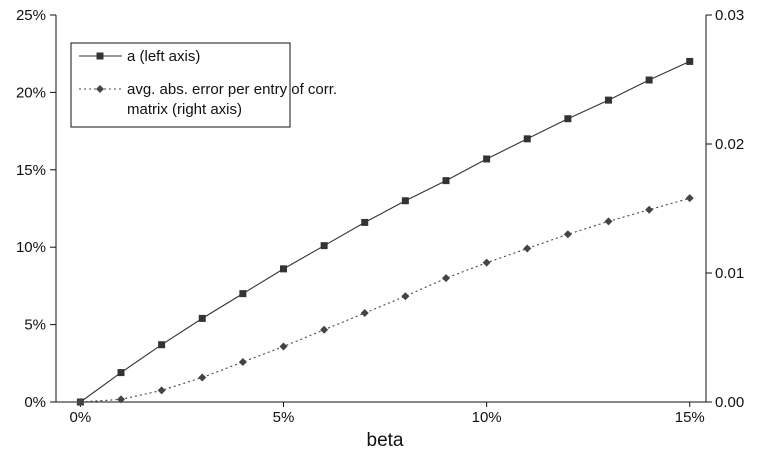  What do you see at coordinates (184, 109) in the screenshot?
I see `legend-label: matrix (right axis)` at bounding box center [184, 109].